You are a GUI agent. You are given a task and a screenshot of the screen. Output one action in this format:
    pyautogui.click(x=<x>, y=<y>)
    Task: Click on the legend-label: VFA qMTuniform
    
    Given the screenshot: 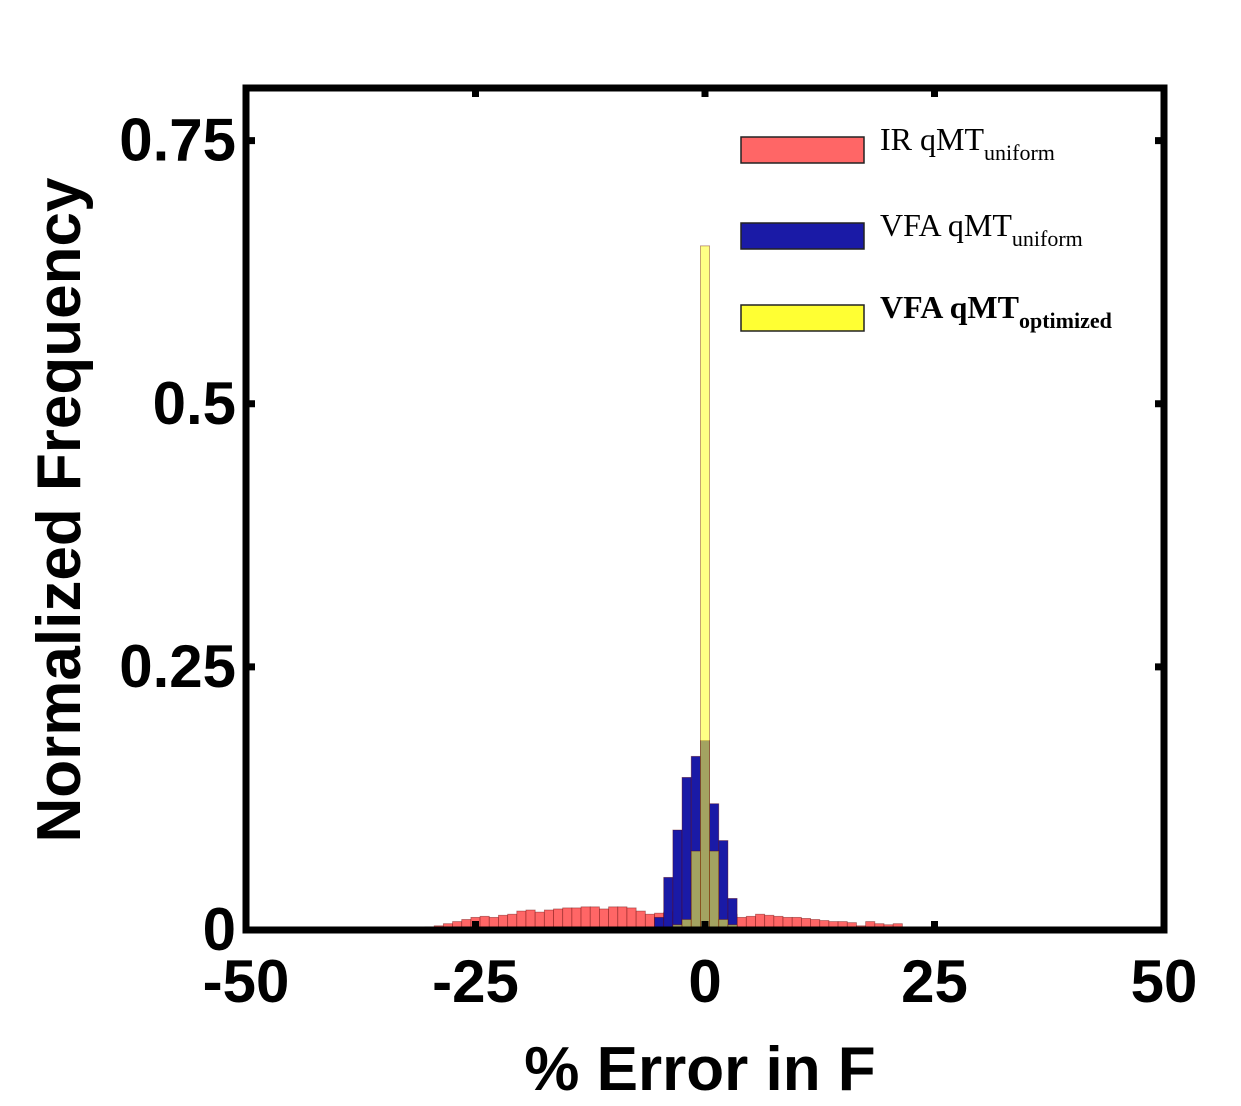 What is the action you would take?
    pyautogui.click(x=981, y=229)
    